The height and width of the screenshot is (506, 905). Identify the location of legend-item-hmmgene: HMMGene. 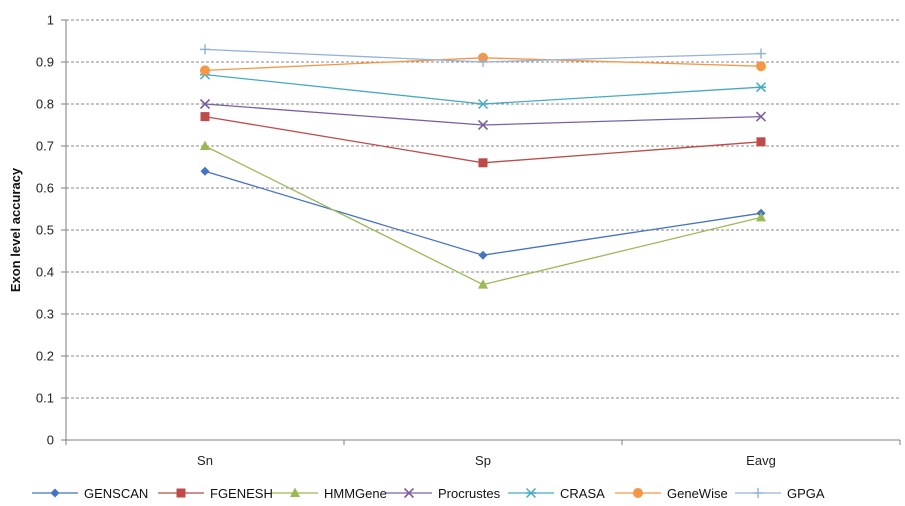
(329, 493).